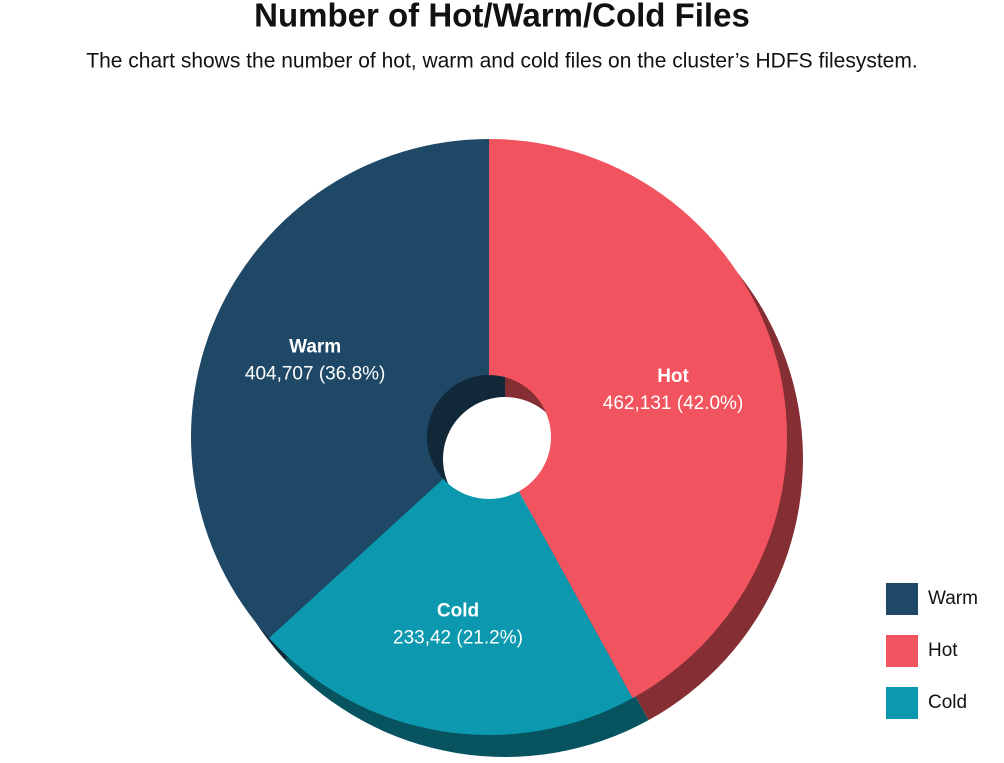 This screenshot has width=1004, height=763. What do you see at coordinates (502, 17) in the screenshot?
I see `chart-title: Number of Hot/Warm/Cold Files` at bounding box center [502, 17].